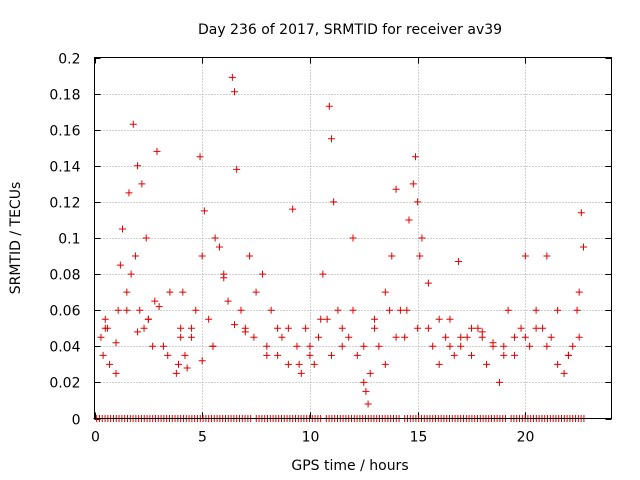 This screenshot has width=640, height=480. I want to click on x-tick-label: 20, so click(526, 438).